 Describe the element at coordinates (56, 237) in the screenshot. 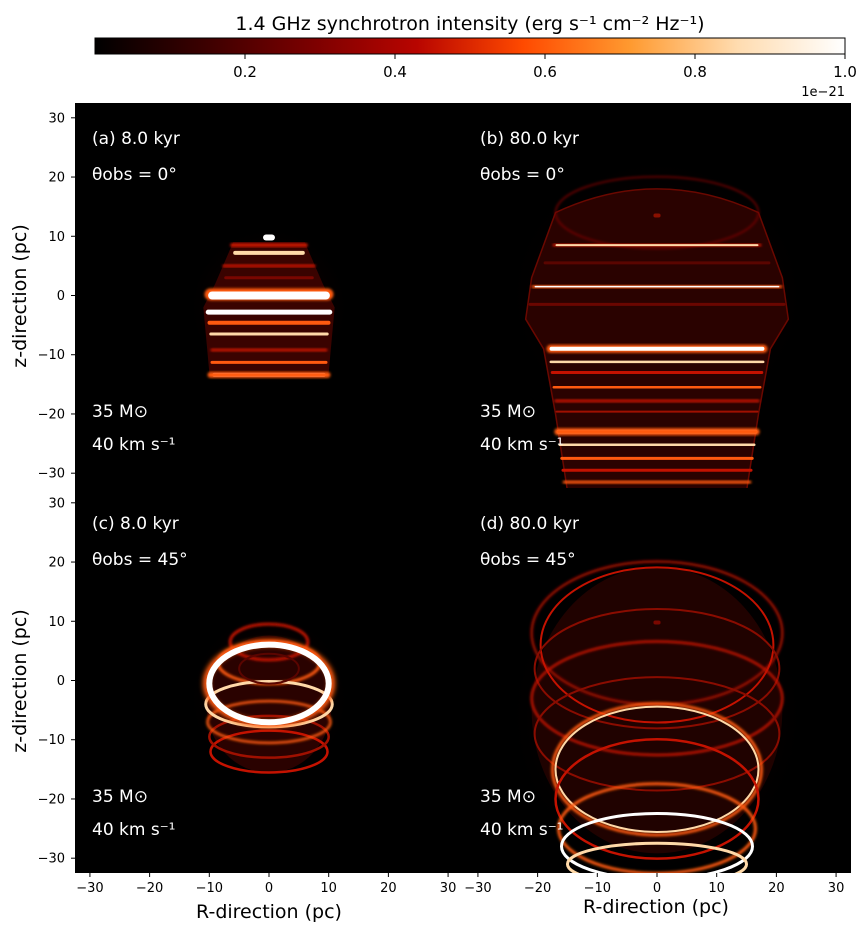

I see `y-tick-label: 10` at that location.